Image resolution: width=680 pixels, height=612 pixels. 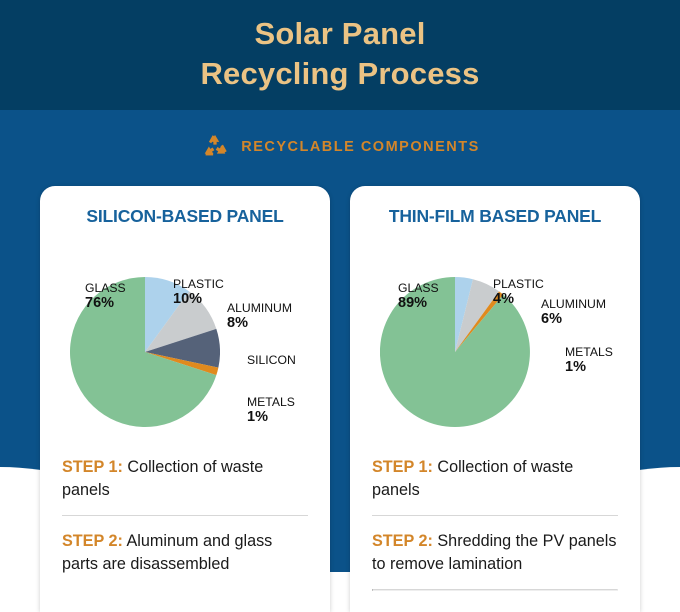 I want to click on subtitle-row: RECYCLABLE COMPONENTS, so click(x=340, y=147).